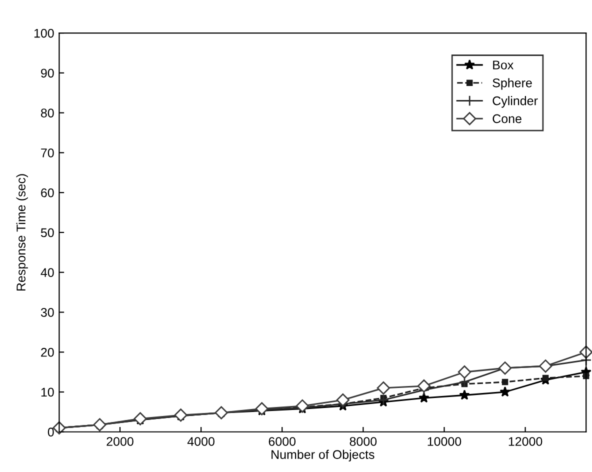  What do you see at coordinates (44, 33) in the screenshot?
I see `y-tick-label: 100` at bounding box center [44, 33].